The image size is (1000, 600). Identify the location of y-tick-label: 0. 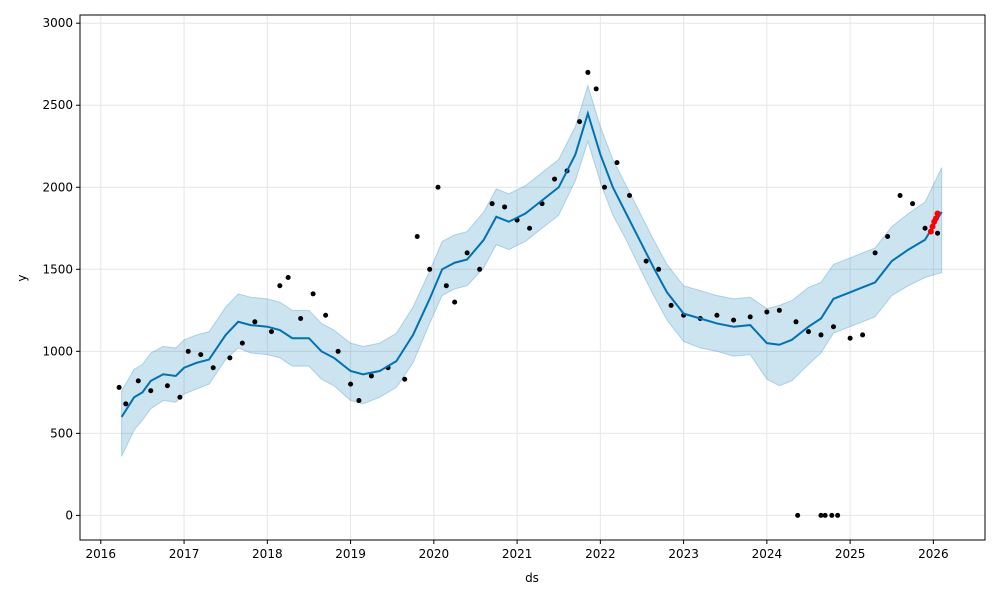
(69, 515).